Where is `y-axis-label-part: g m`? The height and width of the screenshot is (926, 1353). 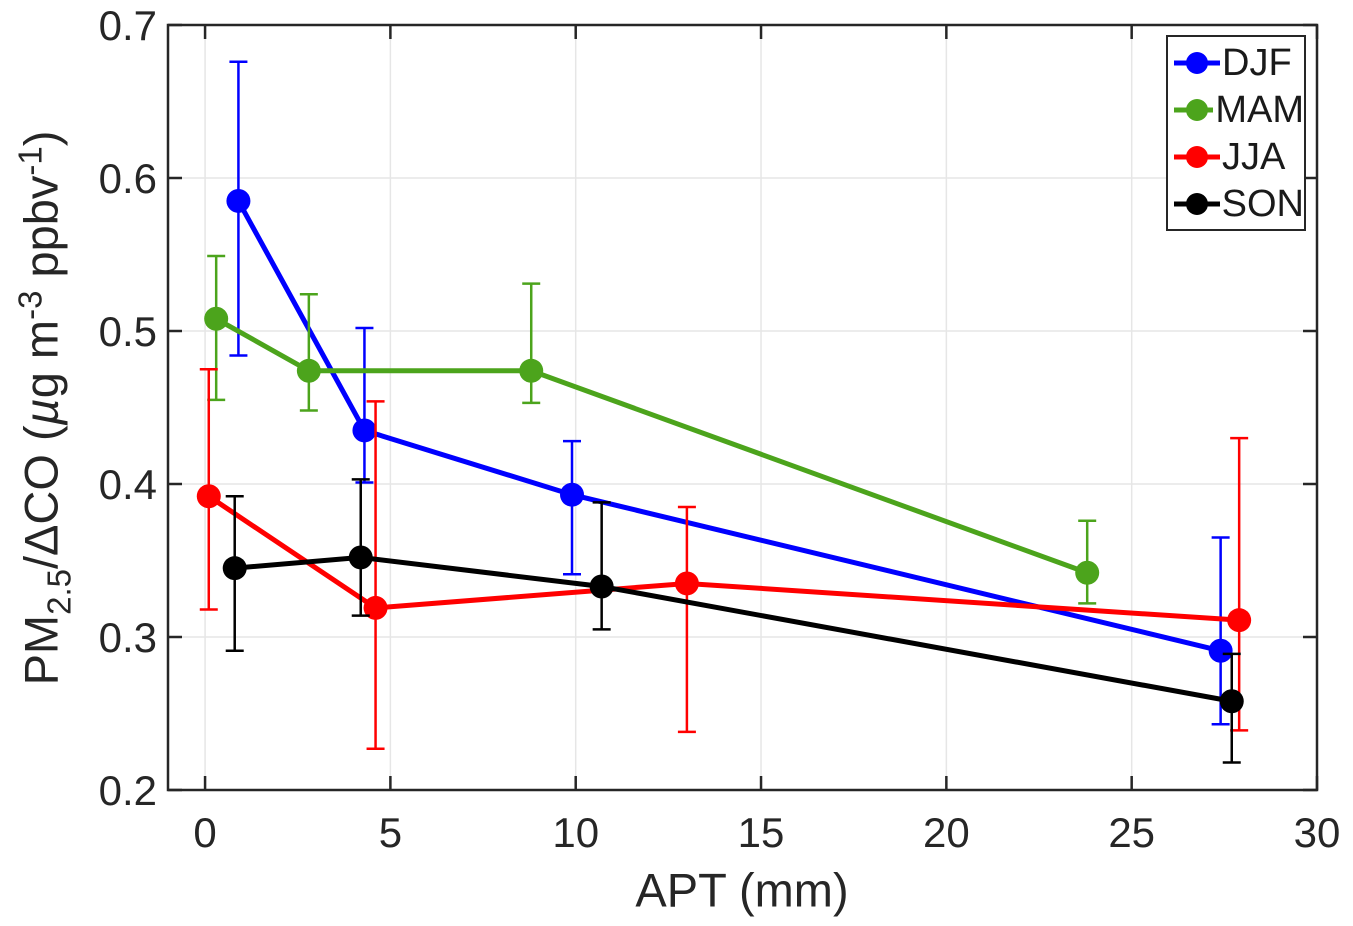
y-axis-label-part: g m is located at coordinates (41, 359).